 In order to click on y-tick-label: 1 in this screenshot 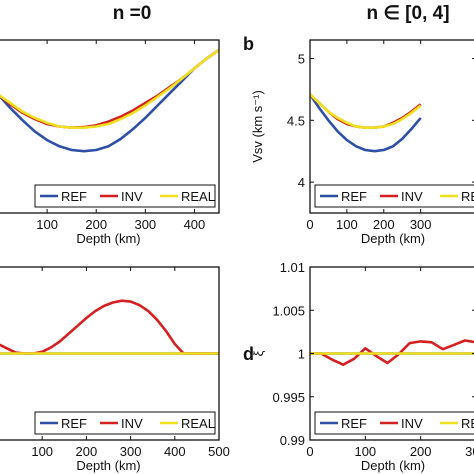, I will do `click(301, 354)`.